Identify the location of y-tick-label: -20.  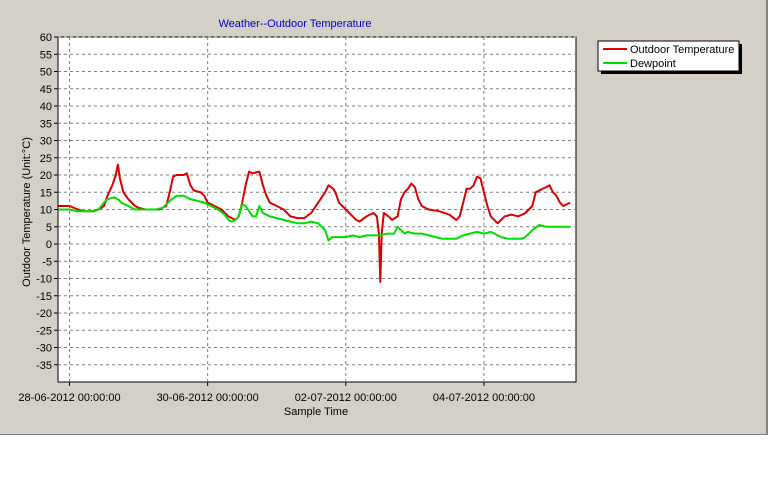
(44, 314).